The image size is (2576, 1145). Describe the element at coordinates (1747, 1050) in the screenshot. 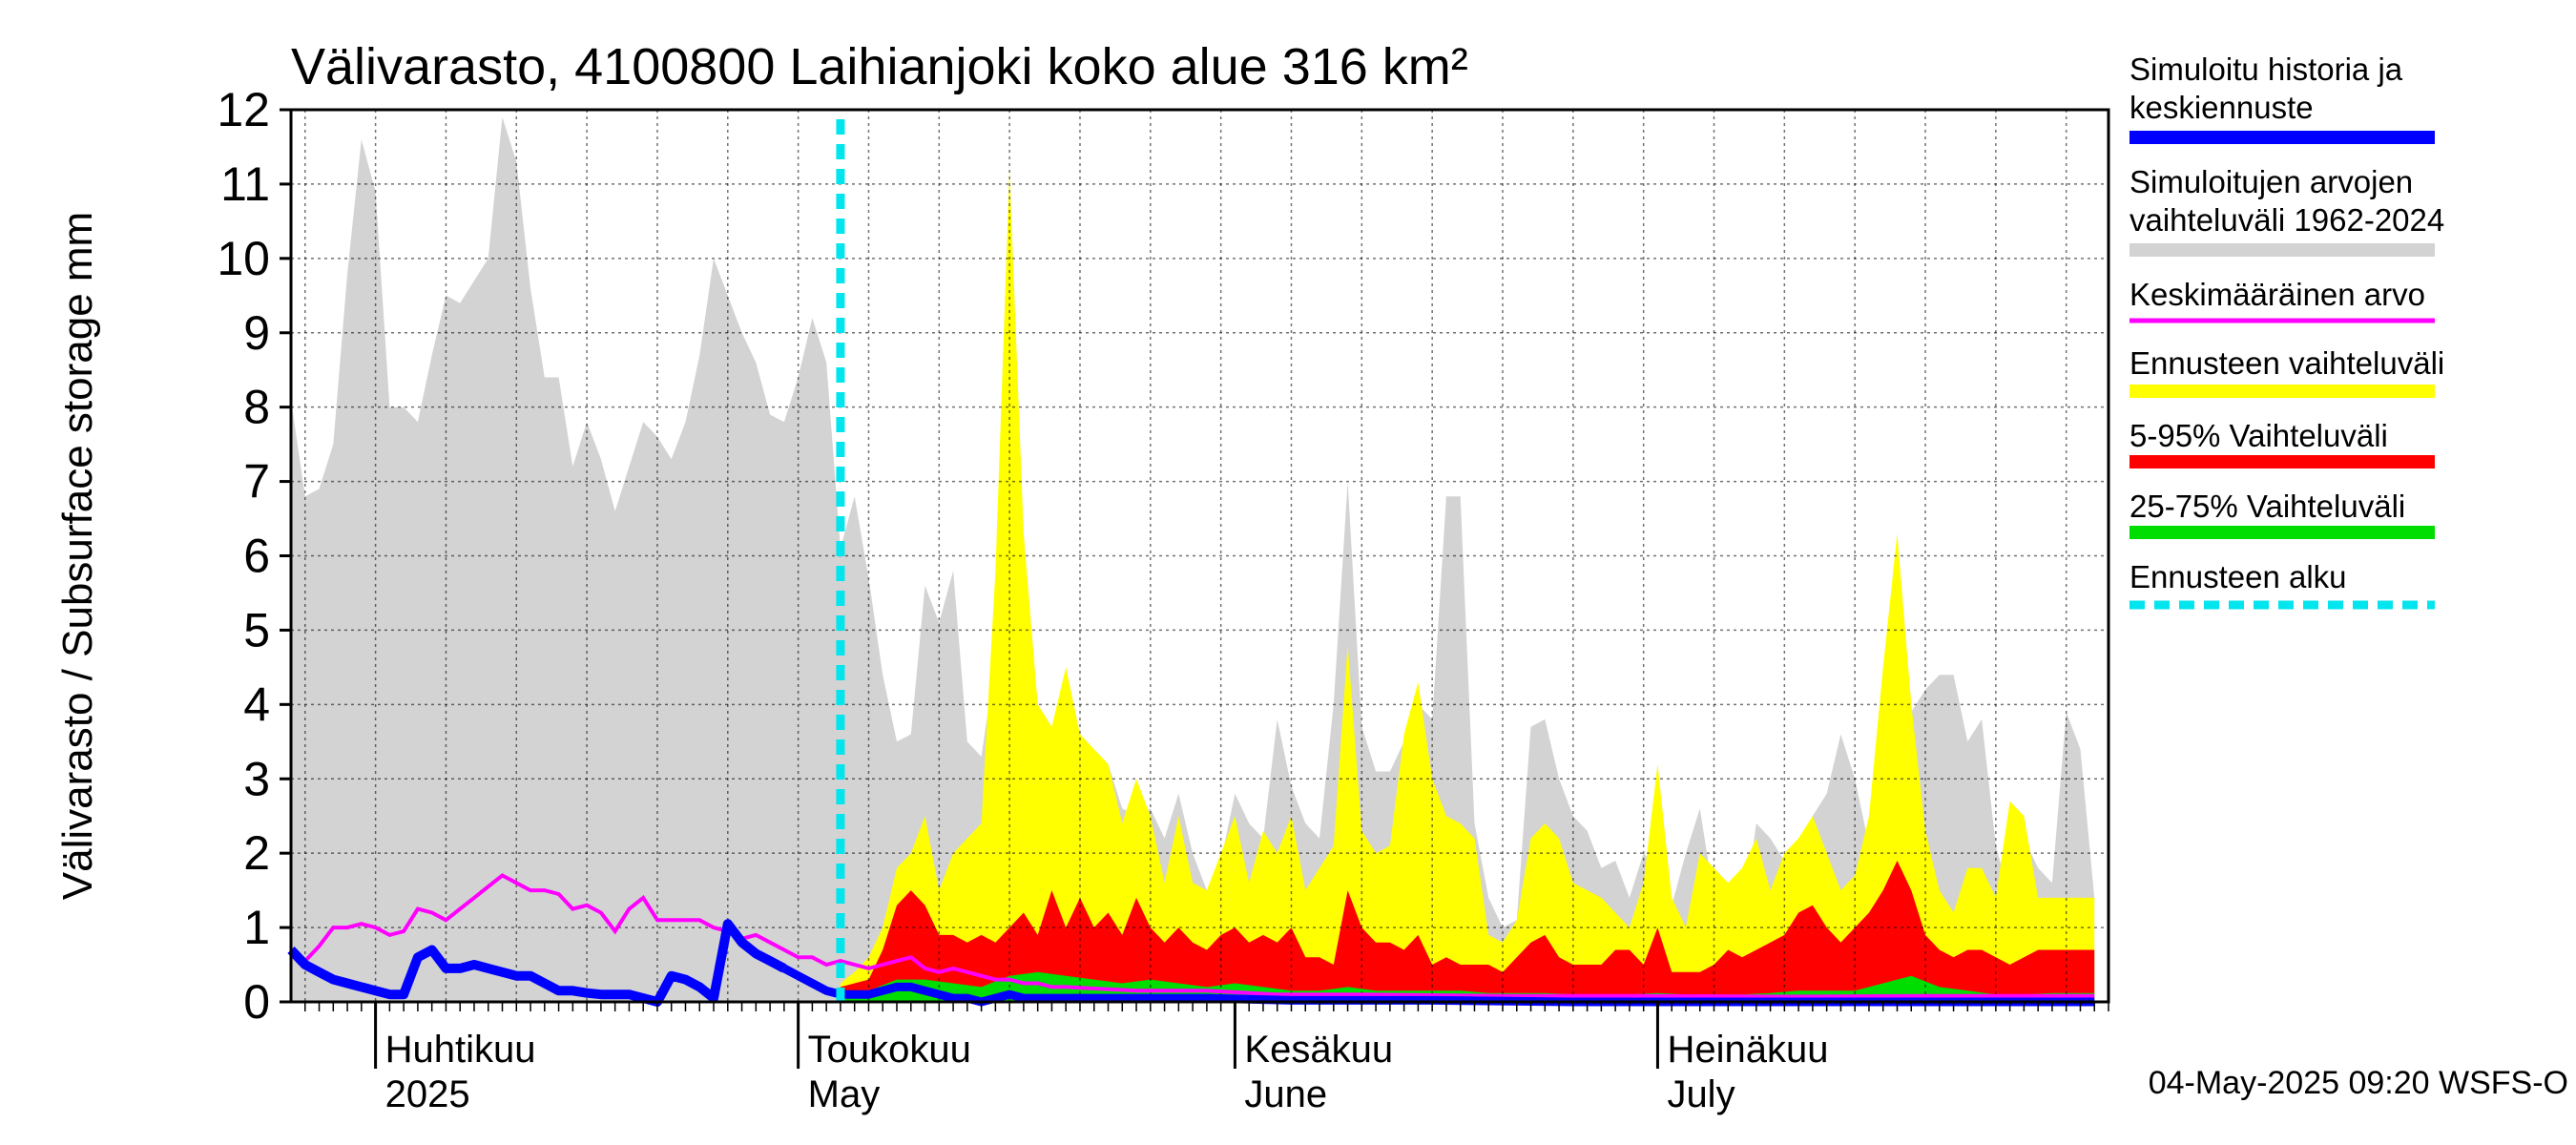

I see `x-month-label: Heinäkuu` at that location.